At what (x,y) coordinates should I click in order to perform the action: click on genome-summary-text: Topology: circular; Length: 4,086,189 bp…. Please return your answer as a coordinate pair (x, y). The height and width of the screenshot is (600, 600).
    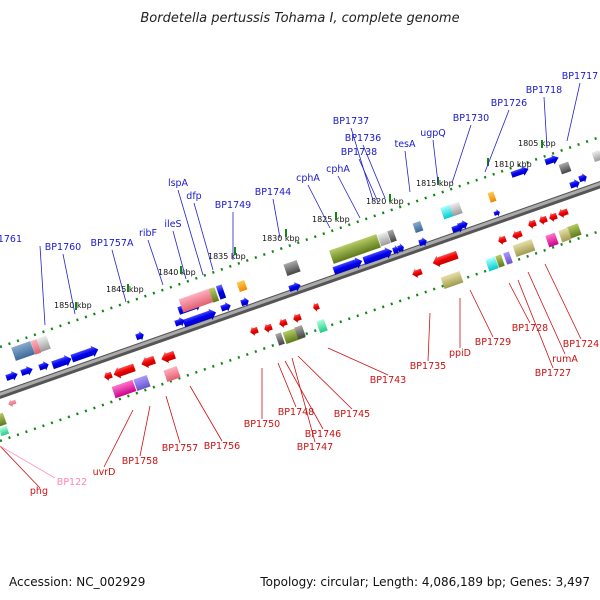
    Looking at the image, I should click on (424, 582).